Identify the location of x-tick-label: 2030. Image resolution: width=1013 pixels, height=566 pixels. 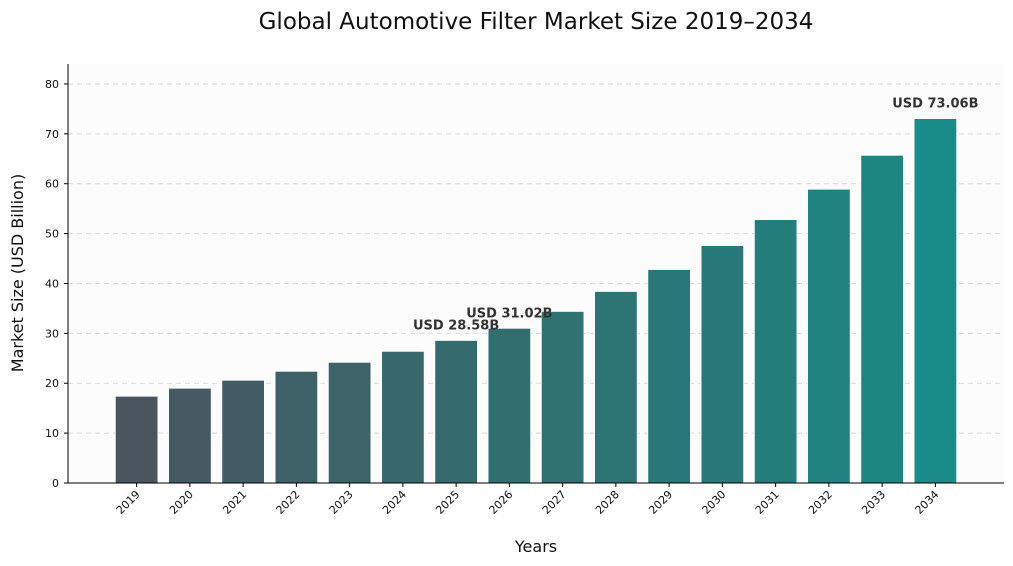
(714, 502).